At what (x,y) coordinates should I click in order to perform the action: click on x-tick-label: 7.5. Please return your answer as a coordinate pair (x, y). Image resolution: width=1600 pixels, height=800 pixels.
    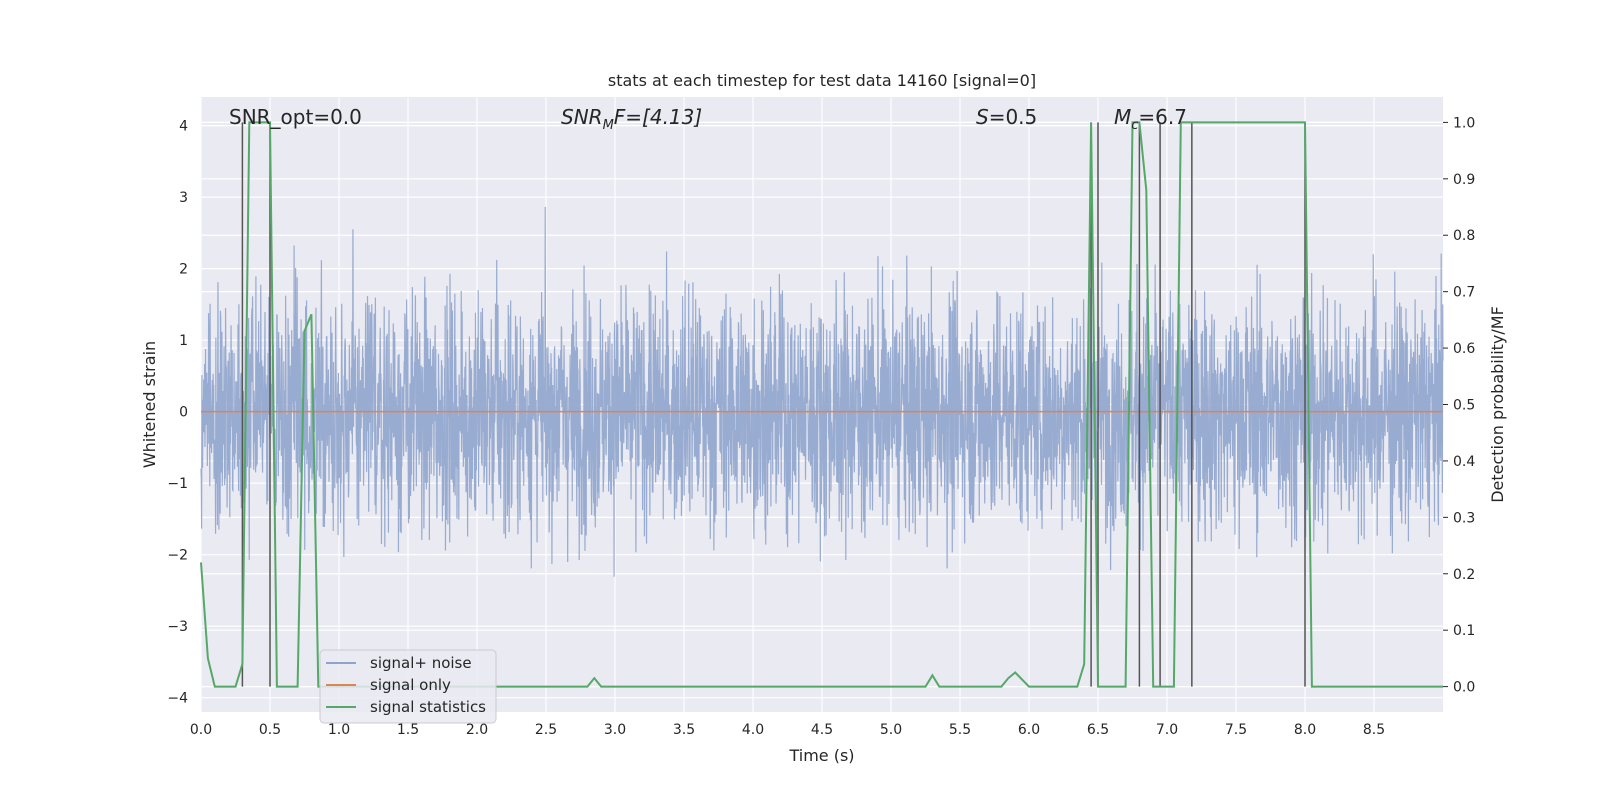
    Looking at the image, I should click on (1236, 730).